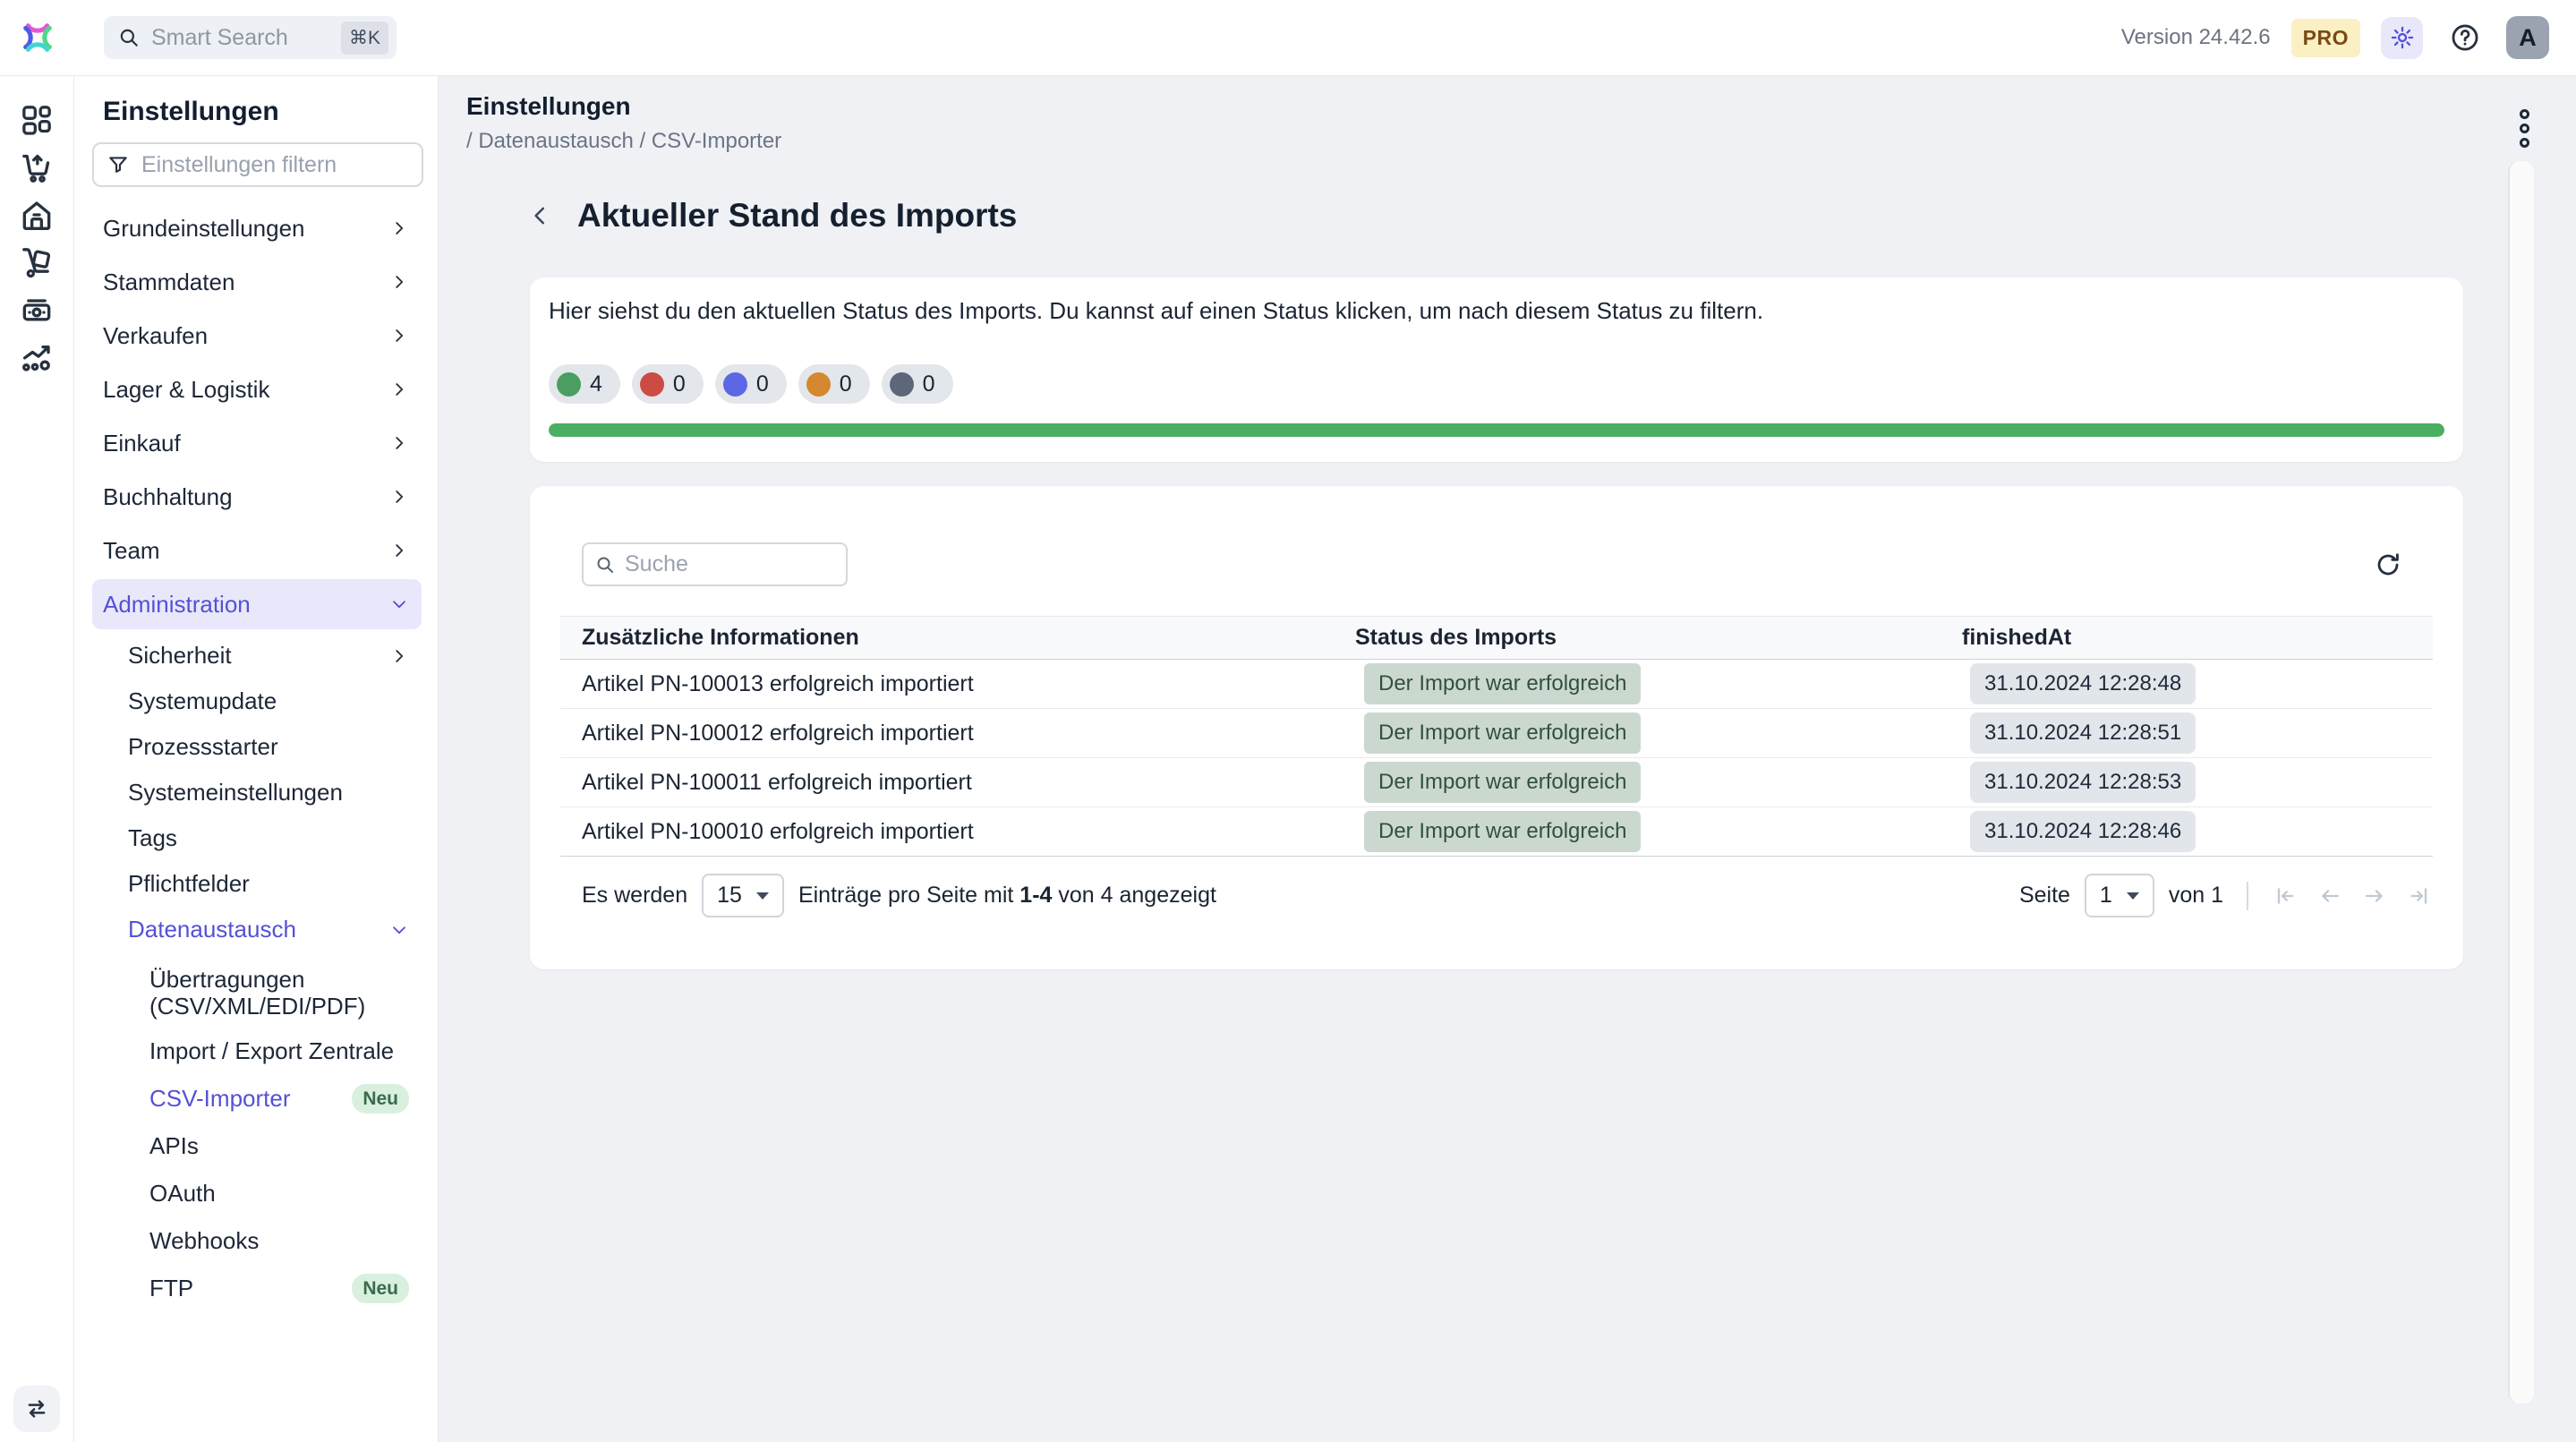 The image size is (2576, 1442). What do you see at coordinates (743, 895) in the screenshot?
I see `page-size-select: 15` at bounding box center [743, 895].